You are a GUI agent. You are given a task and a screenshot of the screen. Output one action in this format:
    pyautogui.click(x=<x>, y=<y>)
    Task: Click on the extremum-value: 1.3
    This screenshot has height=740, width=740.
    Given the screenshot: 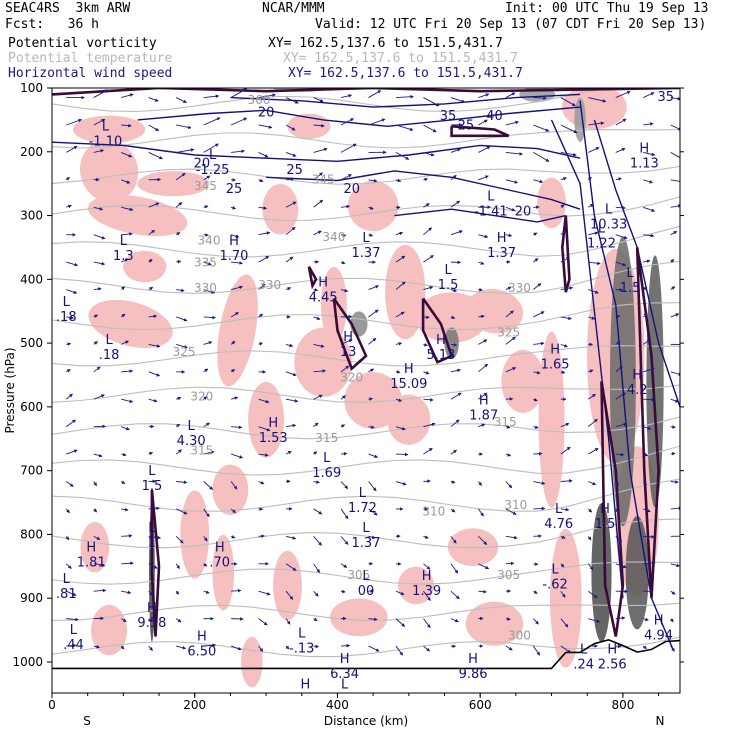 What is the action you would take?
    pyautogui.click(x=123, y=256)
    